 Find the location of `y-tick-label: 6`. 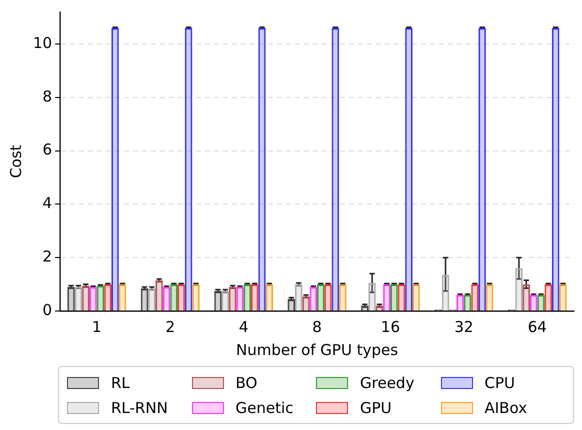

y-tick-label: 6 is located at coordinates (47, 149).